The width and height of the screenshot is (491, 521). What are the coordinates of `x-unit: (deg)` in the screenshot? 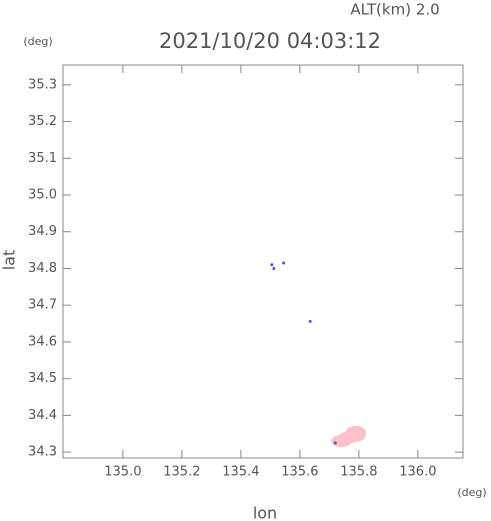 It's located at (471, 492).